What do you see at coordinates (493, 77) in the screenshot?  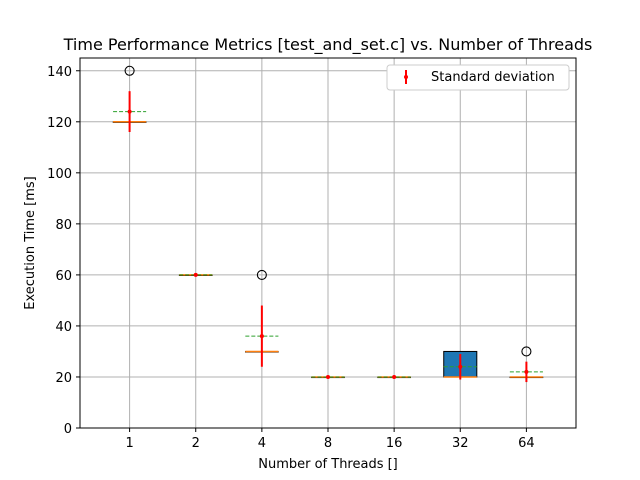 I see `legend-entry-standard-deviation: Standard deviation` at bounding box center [493, 77].